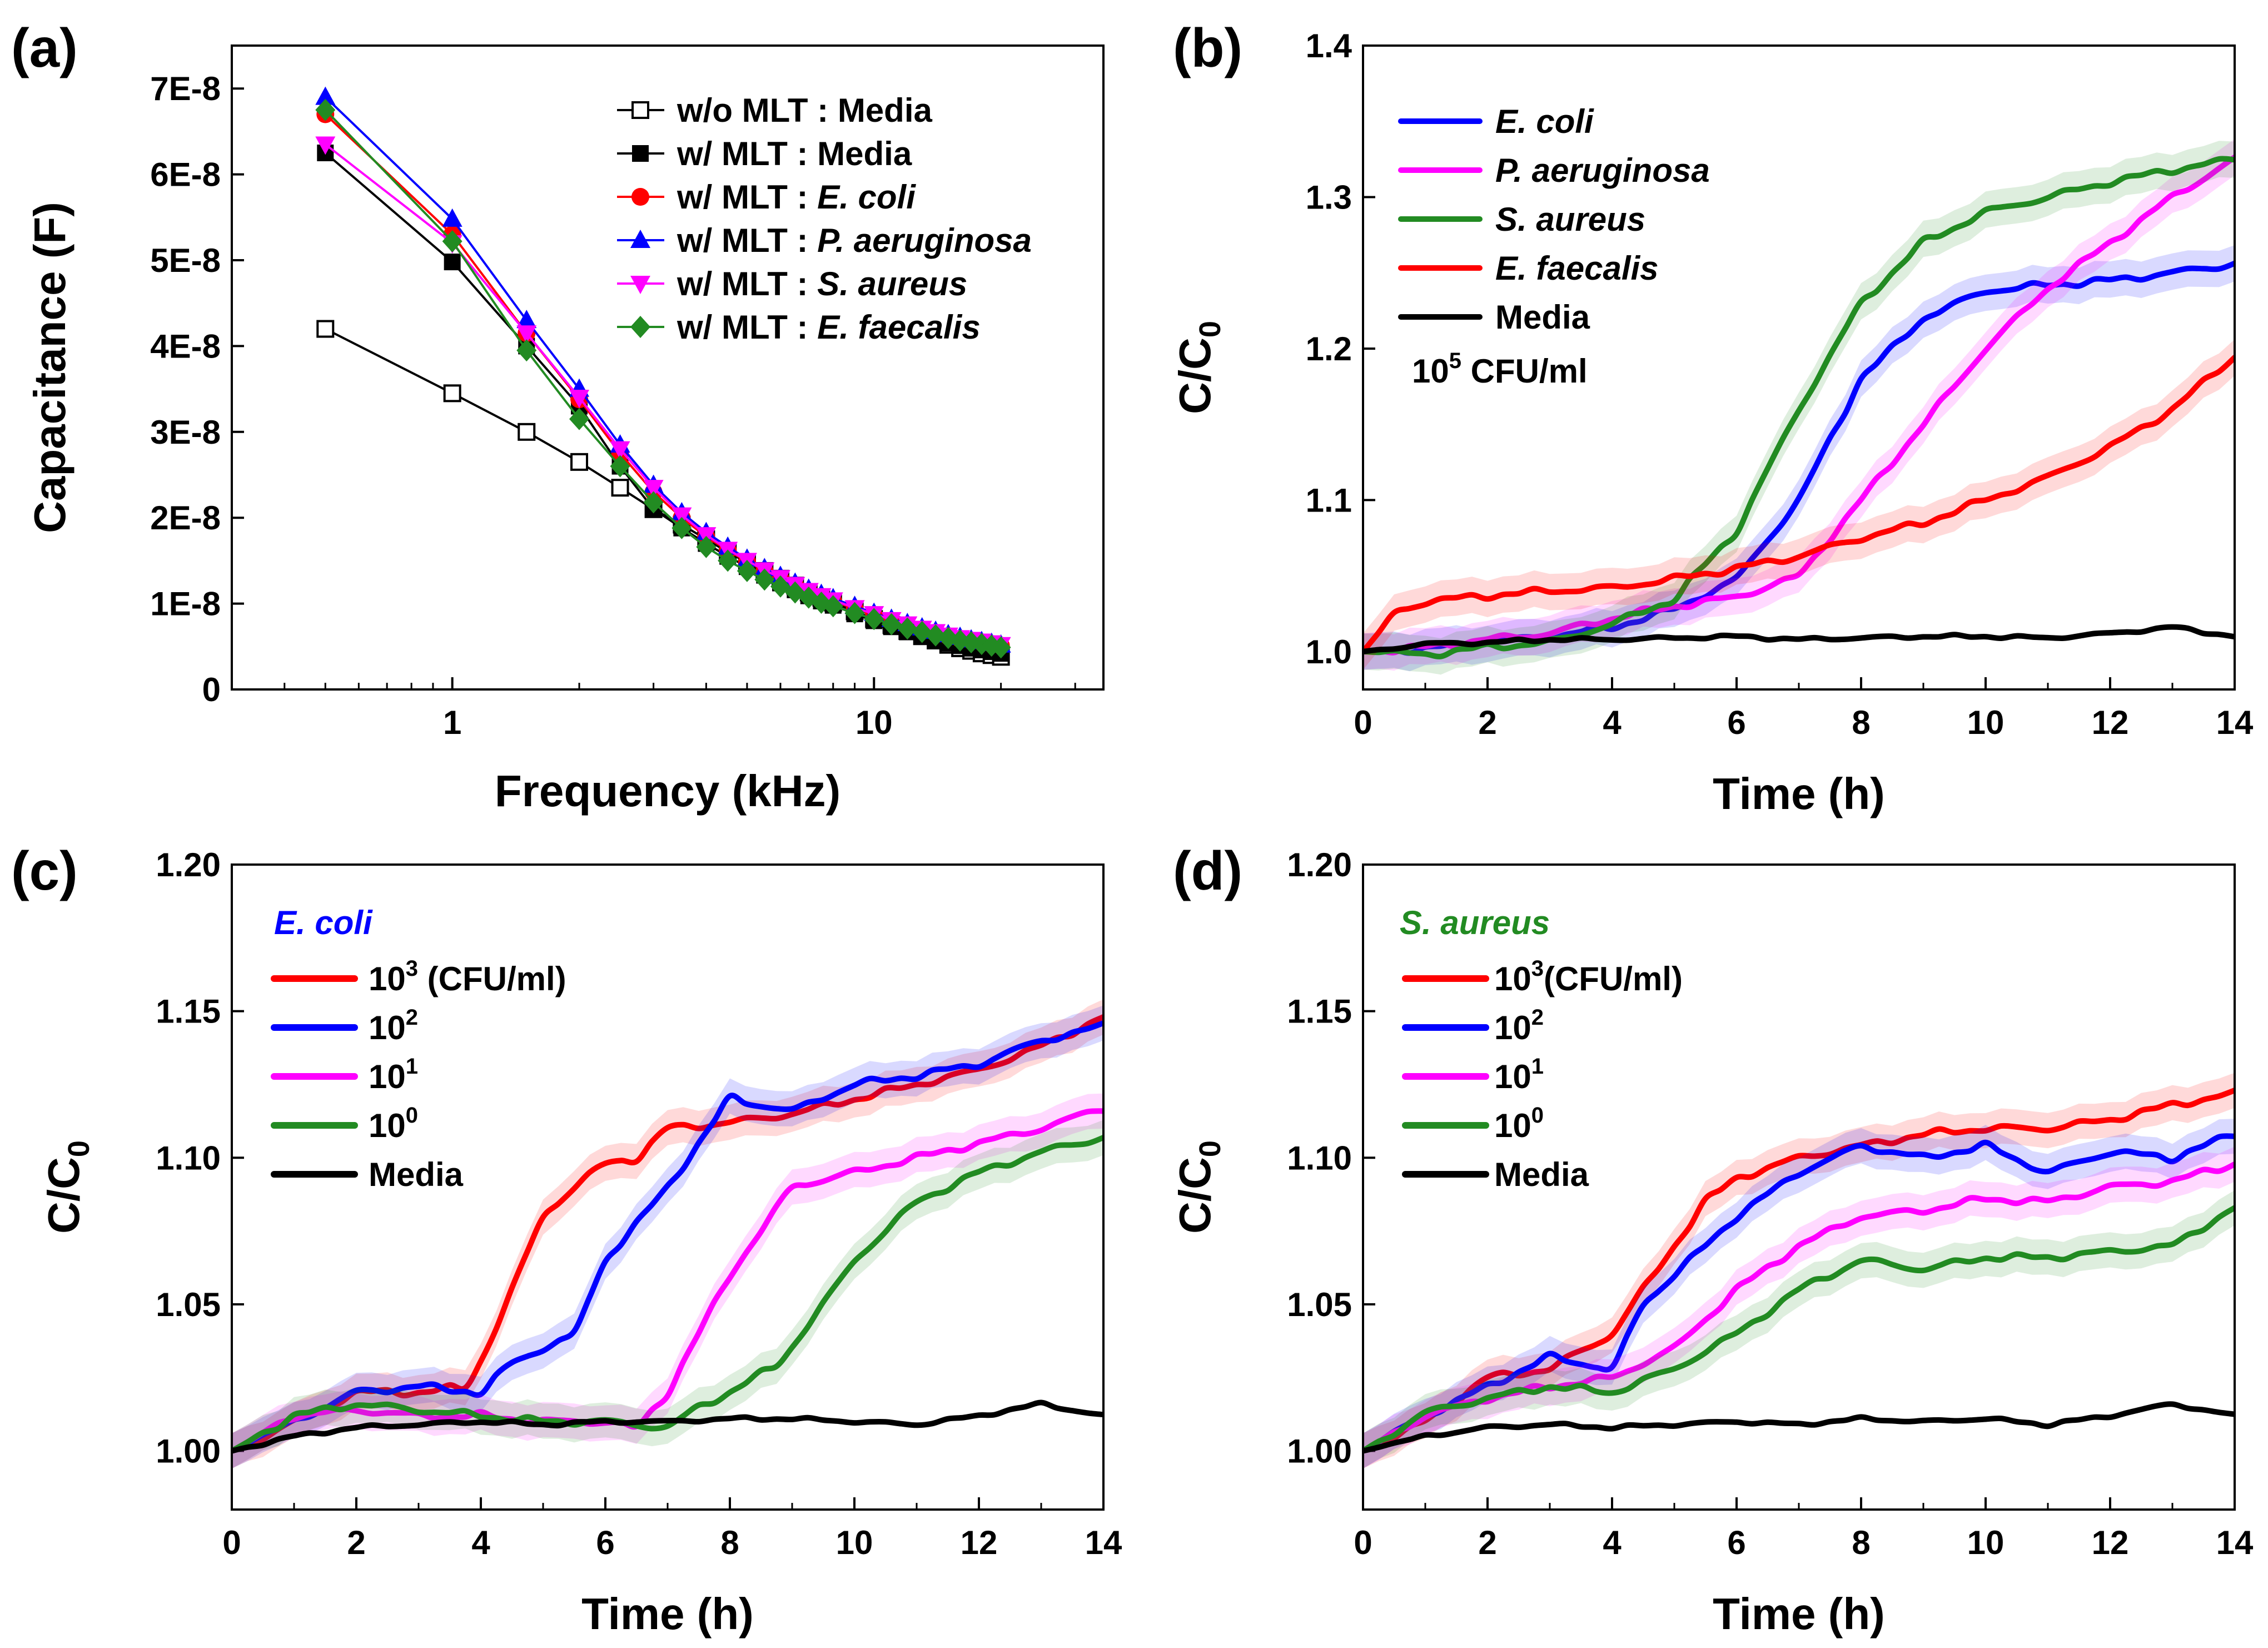 This screenshot has width=2268, height=1648. I want to click on x-tick-label-d: 12, so click(2110, 1542).